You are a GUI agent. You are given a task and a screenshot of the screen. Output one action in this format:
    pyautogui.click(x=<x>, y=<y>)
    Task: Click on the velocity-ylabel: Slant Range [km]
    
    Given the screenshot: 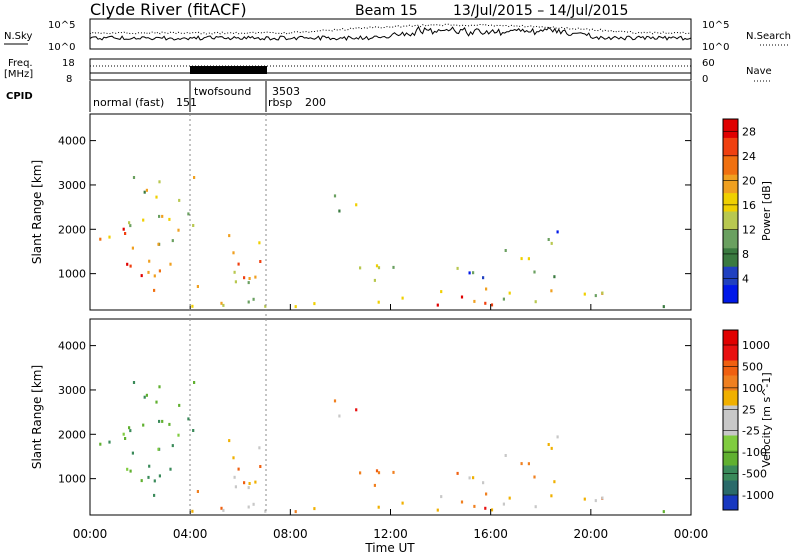 What is the action you would take?
    pyautogui.click(x=37, y=417)
    